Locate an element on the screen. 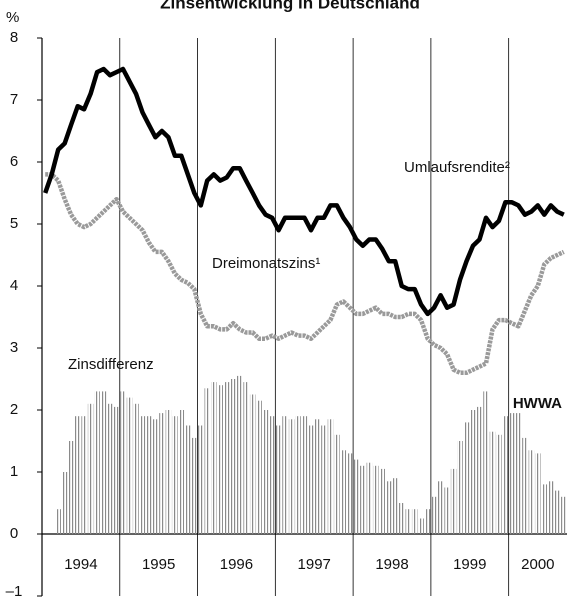 The height and width of the screenshot is (600, 575). x-tick-label: 1996 is located at coordinates (236, 564).